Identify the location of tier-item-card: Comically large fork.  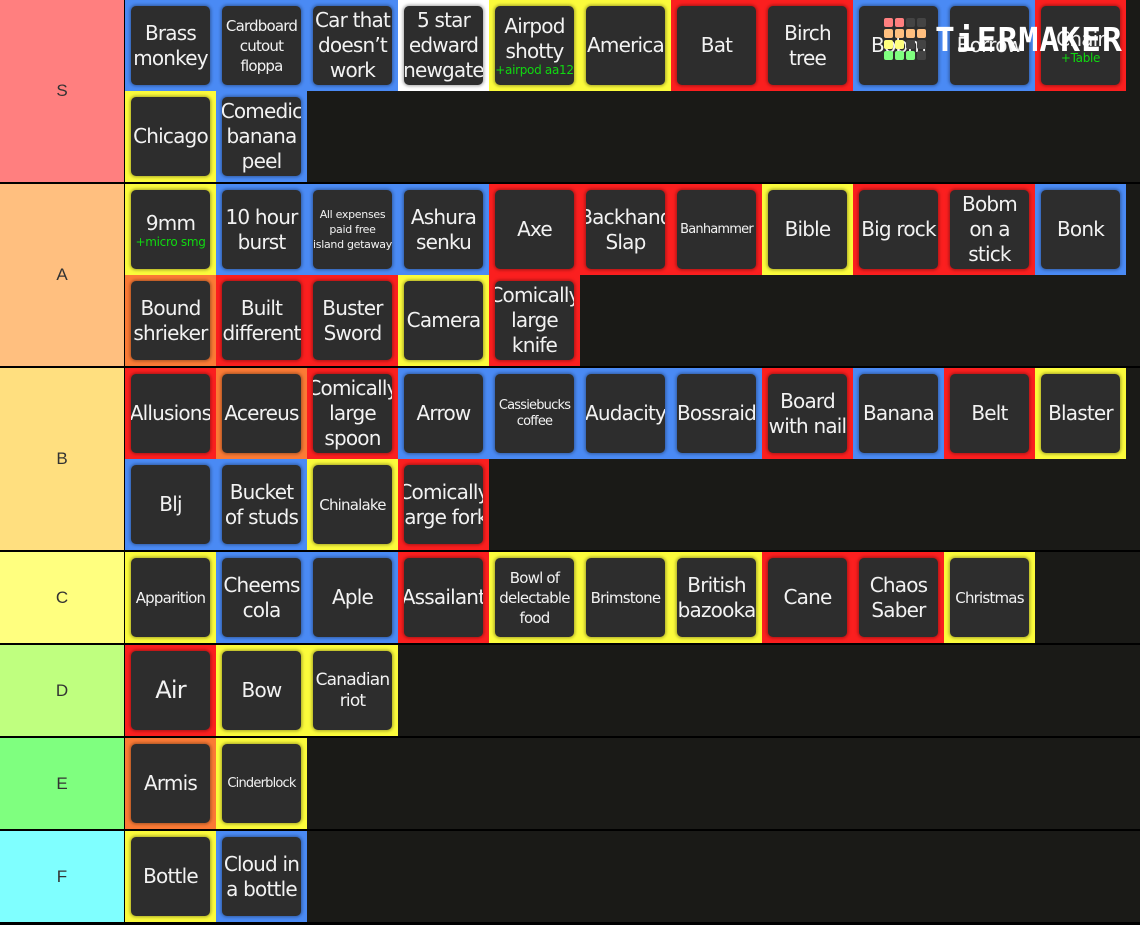
(443, 504).